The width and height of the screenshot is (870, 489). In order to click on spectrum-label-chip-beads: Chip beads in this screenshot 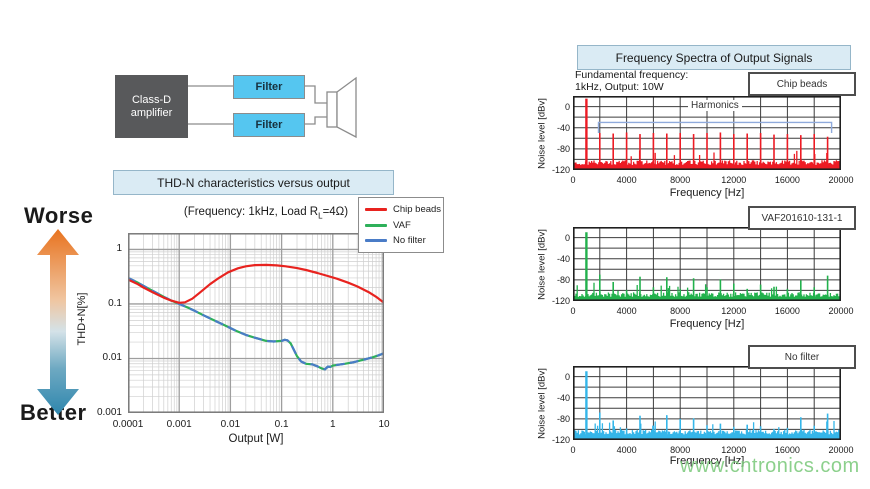, I will do `click(802, 84)`.